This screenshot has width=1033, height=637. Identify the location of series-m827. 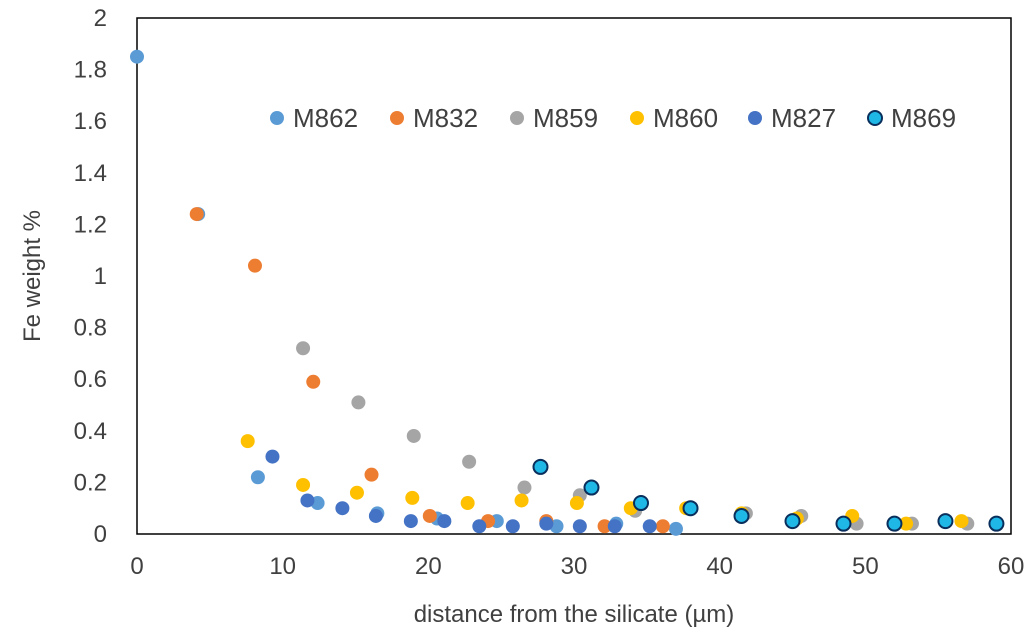
(461, 491).